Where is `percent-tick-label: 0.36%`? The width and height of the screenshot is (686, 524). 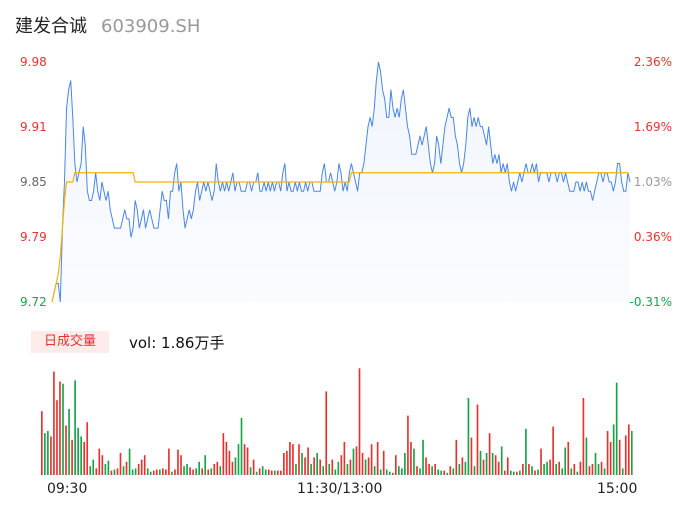
percent-tick-label: 0.36% is located at coordinates (652, 237).